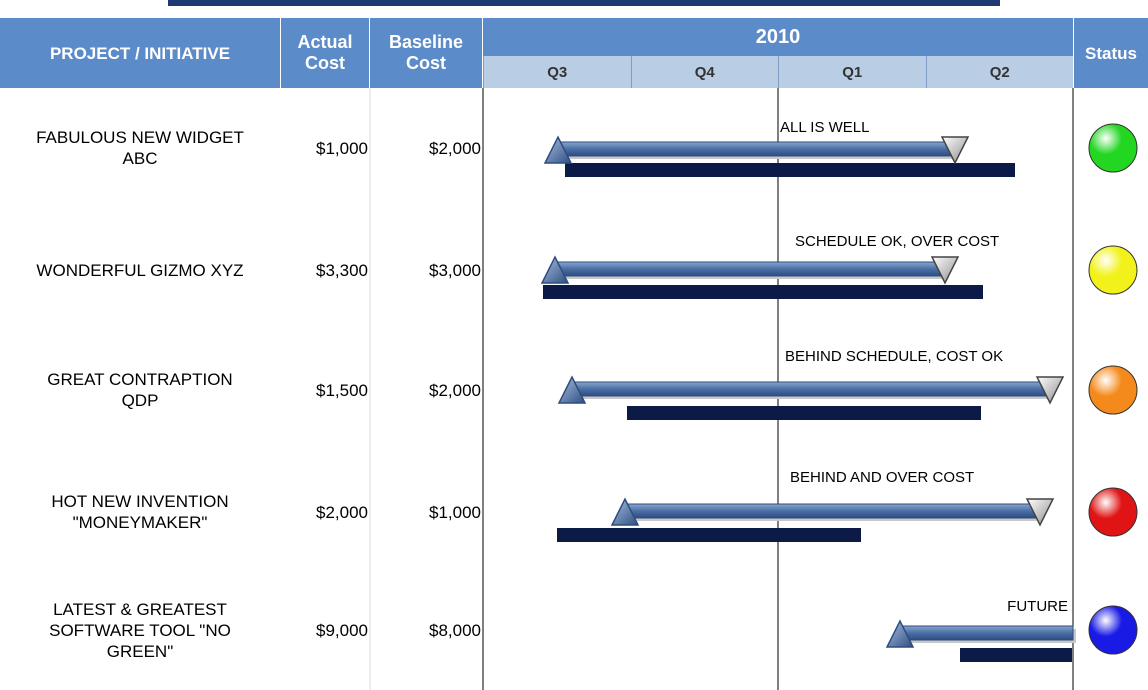 Image resolution: width=1148 pixels, height=690 pixels. Describe the element at coordinates (140, 148) in the screenshot. I see `project-name: FABULOUS NEW WIDGET ABC` at that location.